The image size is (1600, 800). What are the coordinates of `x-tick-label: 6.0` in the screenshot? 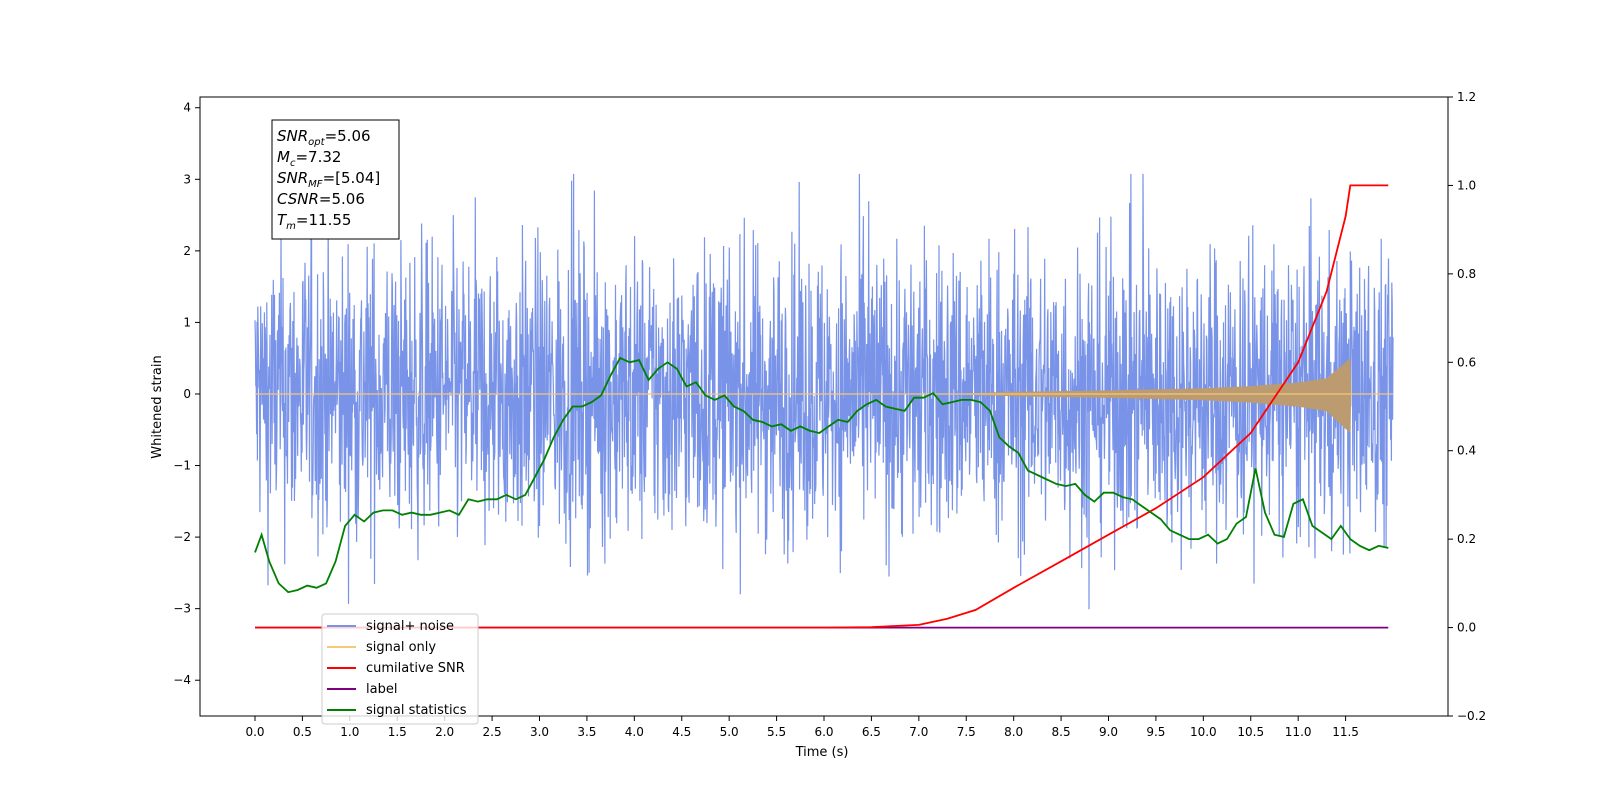 It's located at (823, 732).